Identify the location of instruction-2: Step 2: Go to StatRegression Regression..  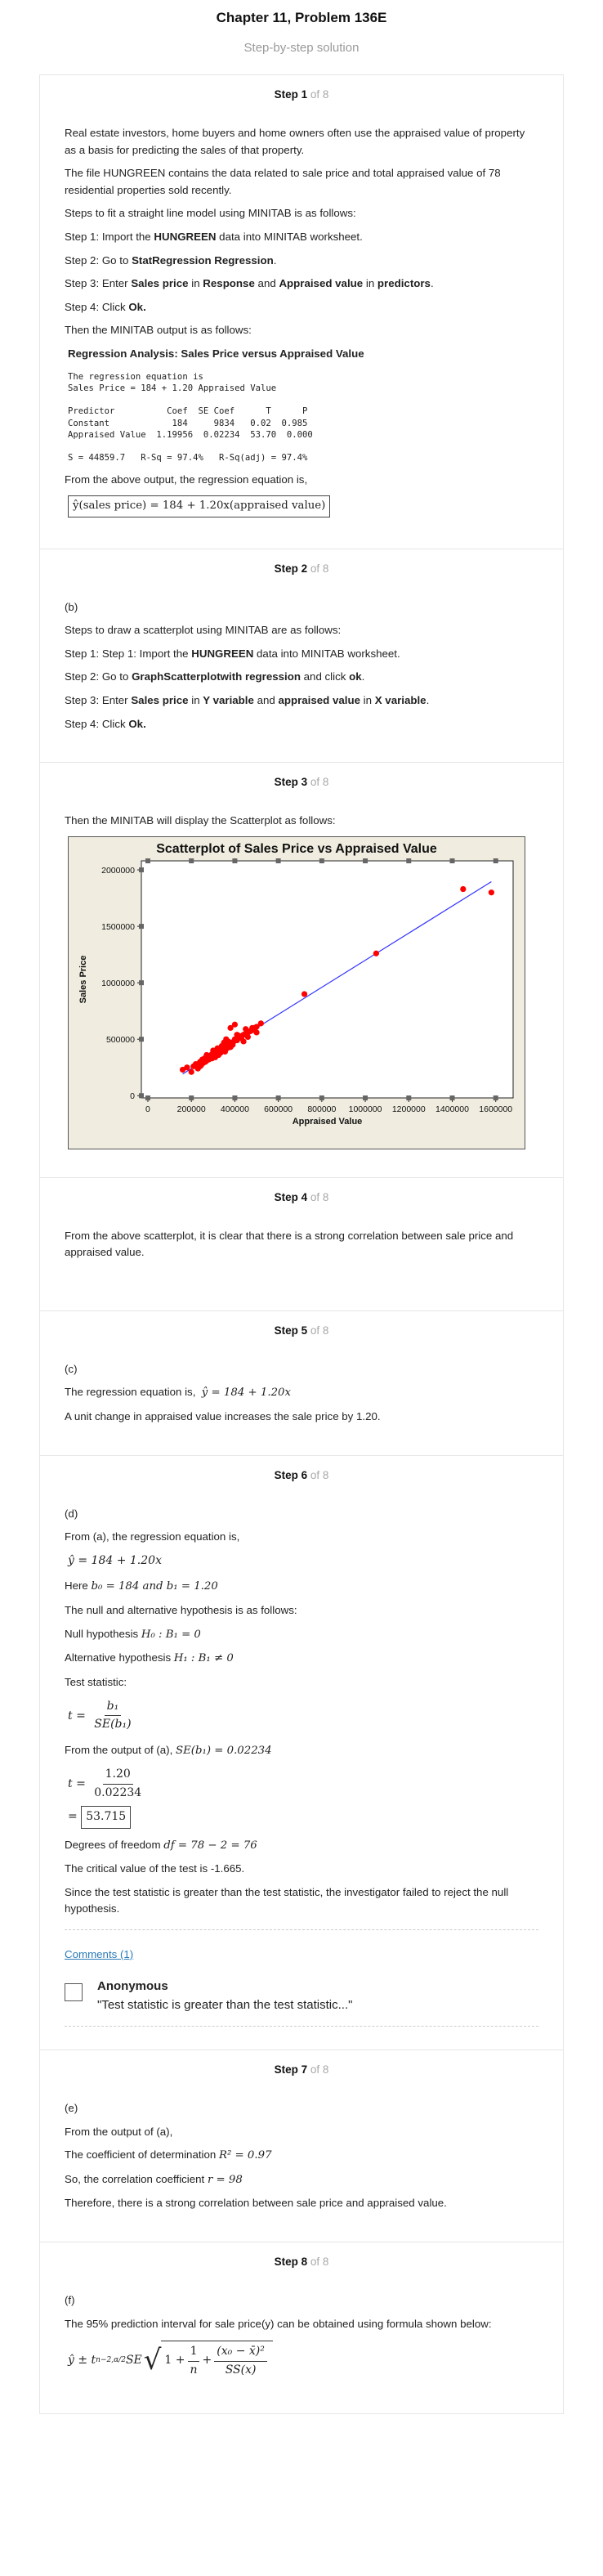
(171, 260).